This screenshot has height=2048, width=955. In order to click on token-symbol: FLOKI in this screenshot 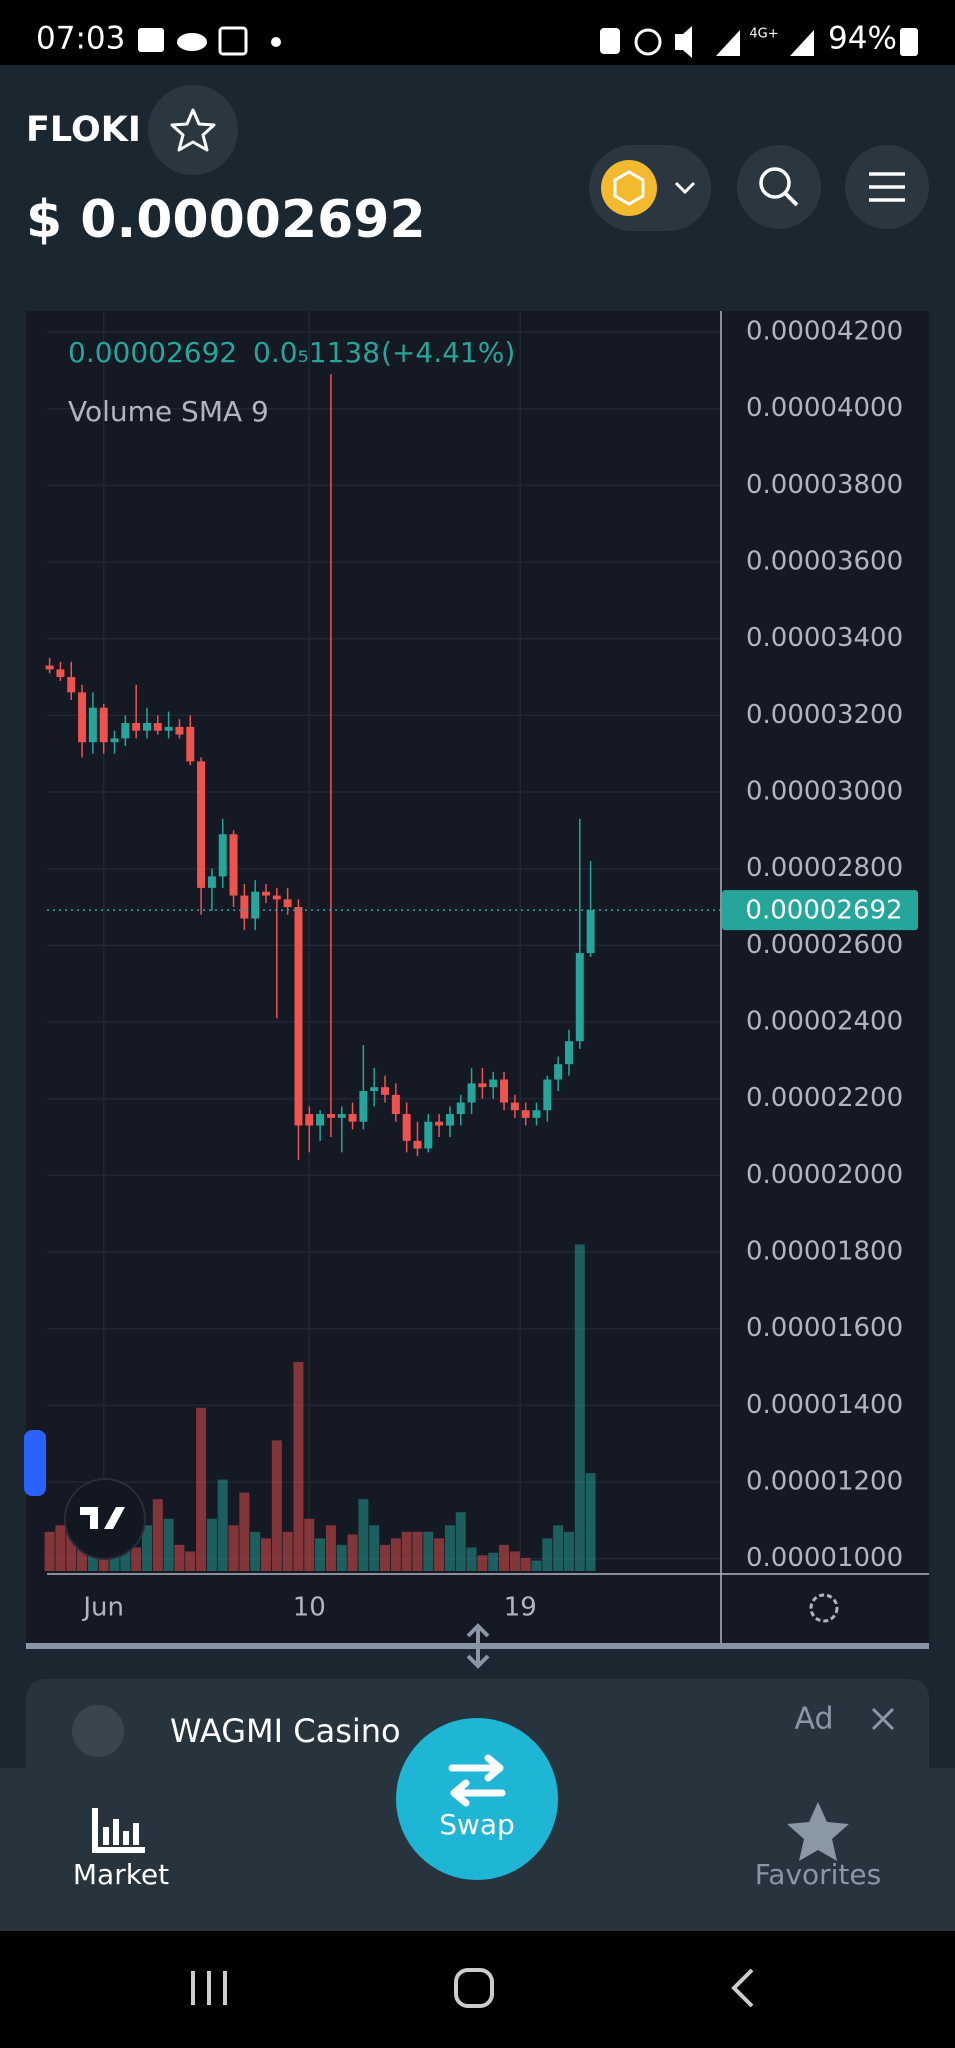, I will do `click(83, 130)`.